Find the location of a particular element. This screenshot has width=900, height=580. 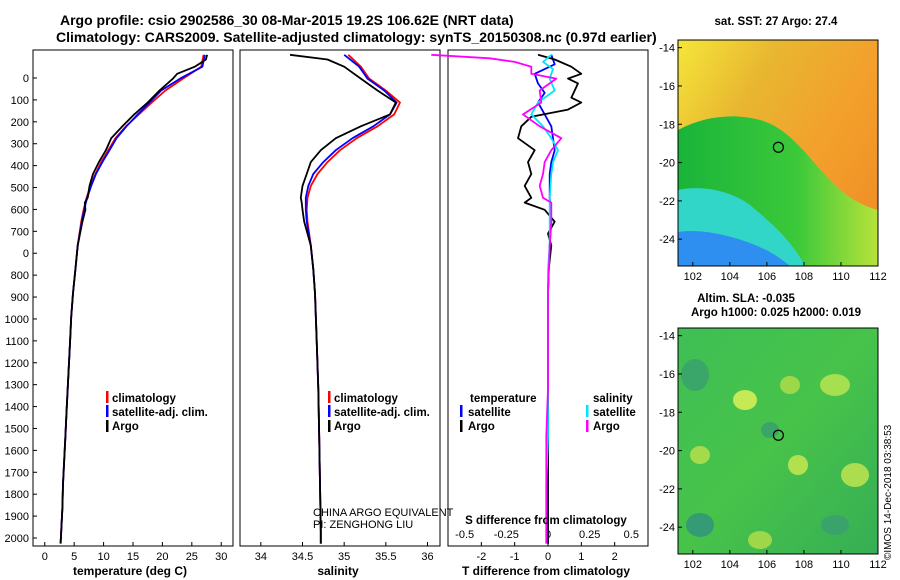

s-diff-tick-label: -0.5 is located at coordinates (464, 535).